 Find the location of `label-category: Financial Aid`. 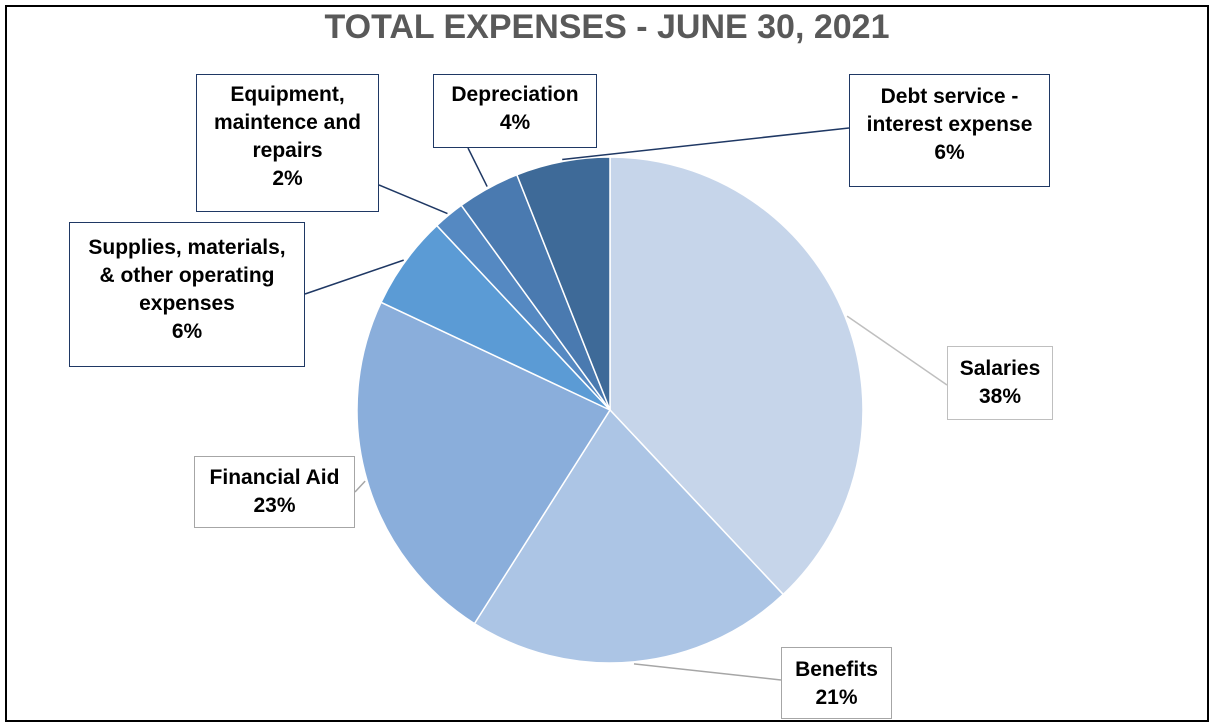

label-category: Financial Aid is located at coordinates (274, 477).